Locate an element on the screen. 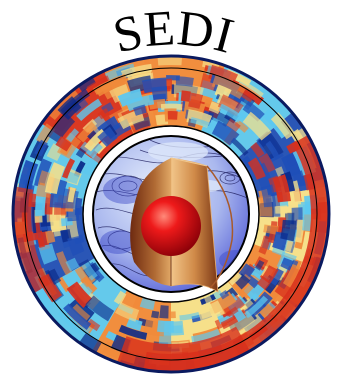 The height and width of the screenshot is (388, 343). inner-core is located at coordinates (171, 226).